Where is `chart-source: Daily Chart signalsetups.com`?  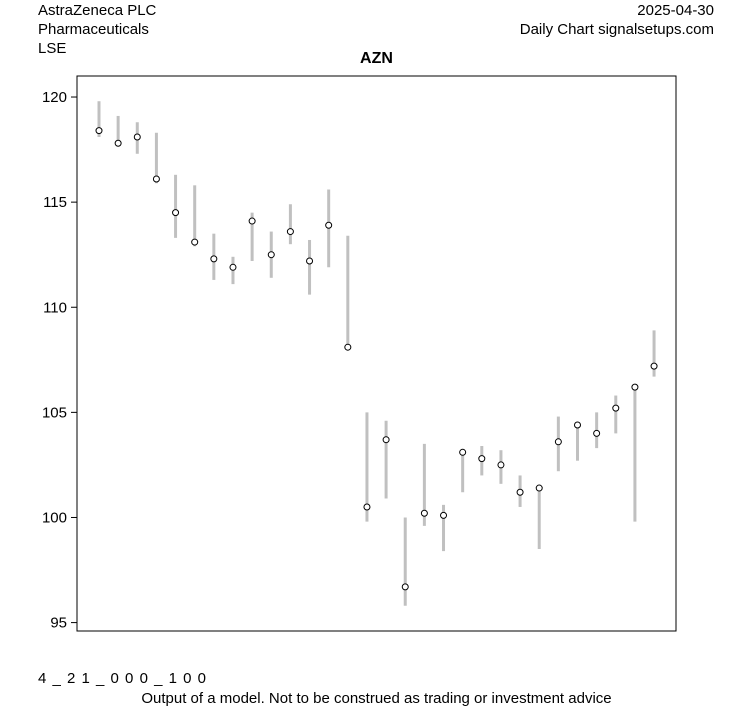
chart-source: Daily Chart signalsetups.com is located at coordinates (616, 29).